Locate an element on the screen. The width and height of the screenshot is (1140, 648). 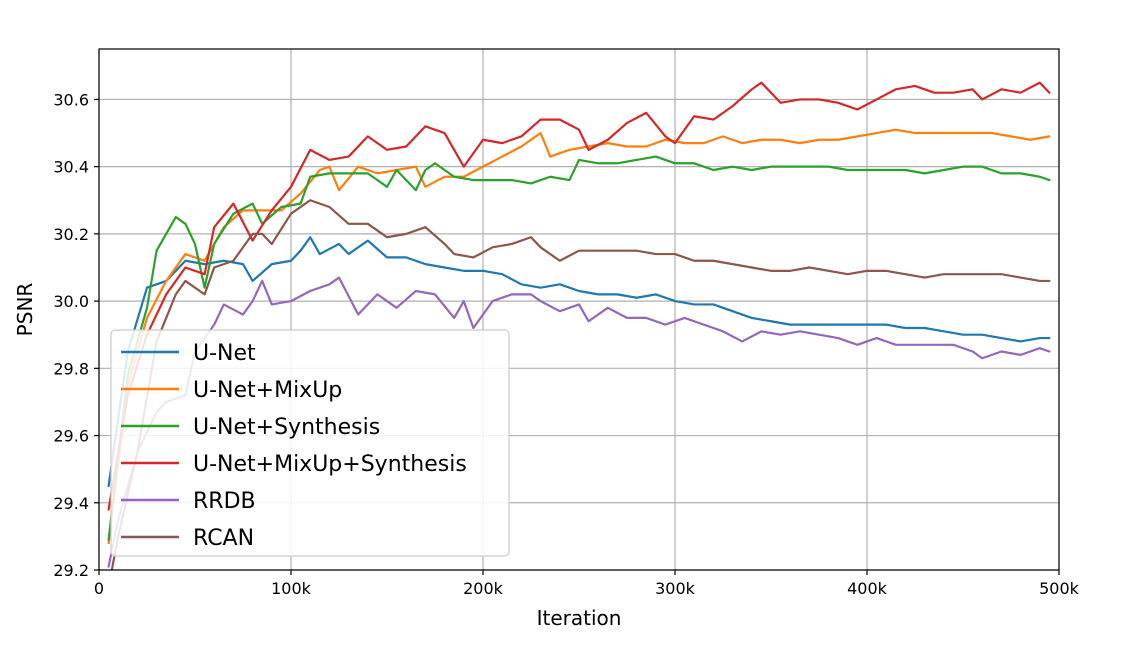
legend-box is located at coordinates (310, 443).